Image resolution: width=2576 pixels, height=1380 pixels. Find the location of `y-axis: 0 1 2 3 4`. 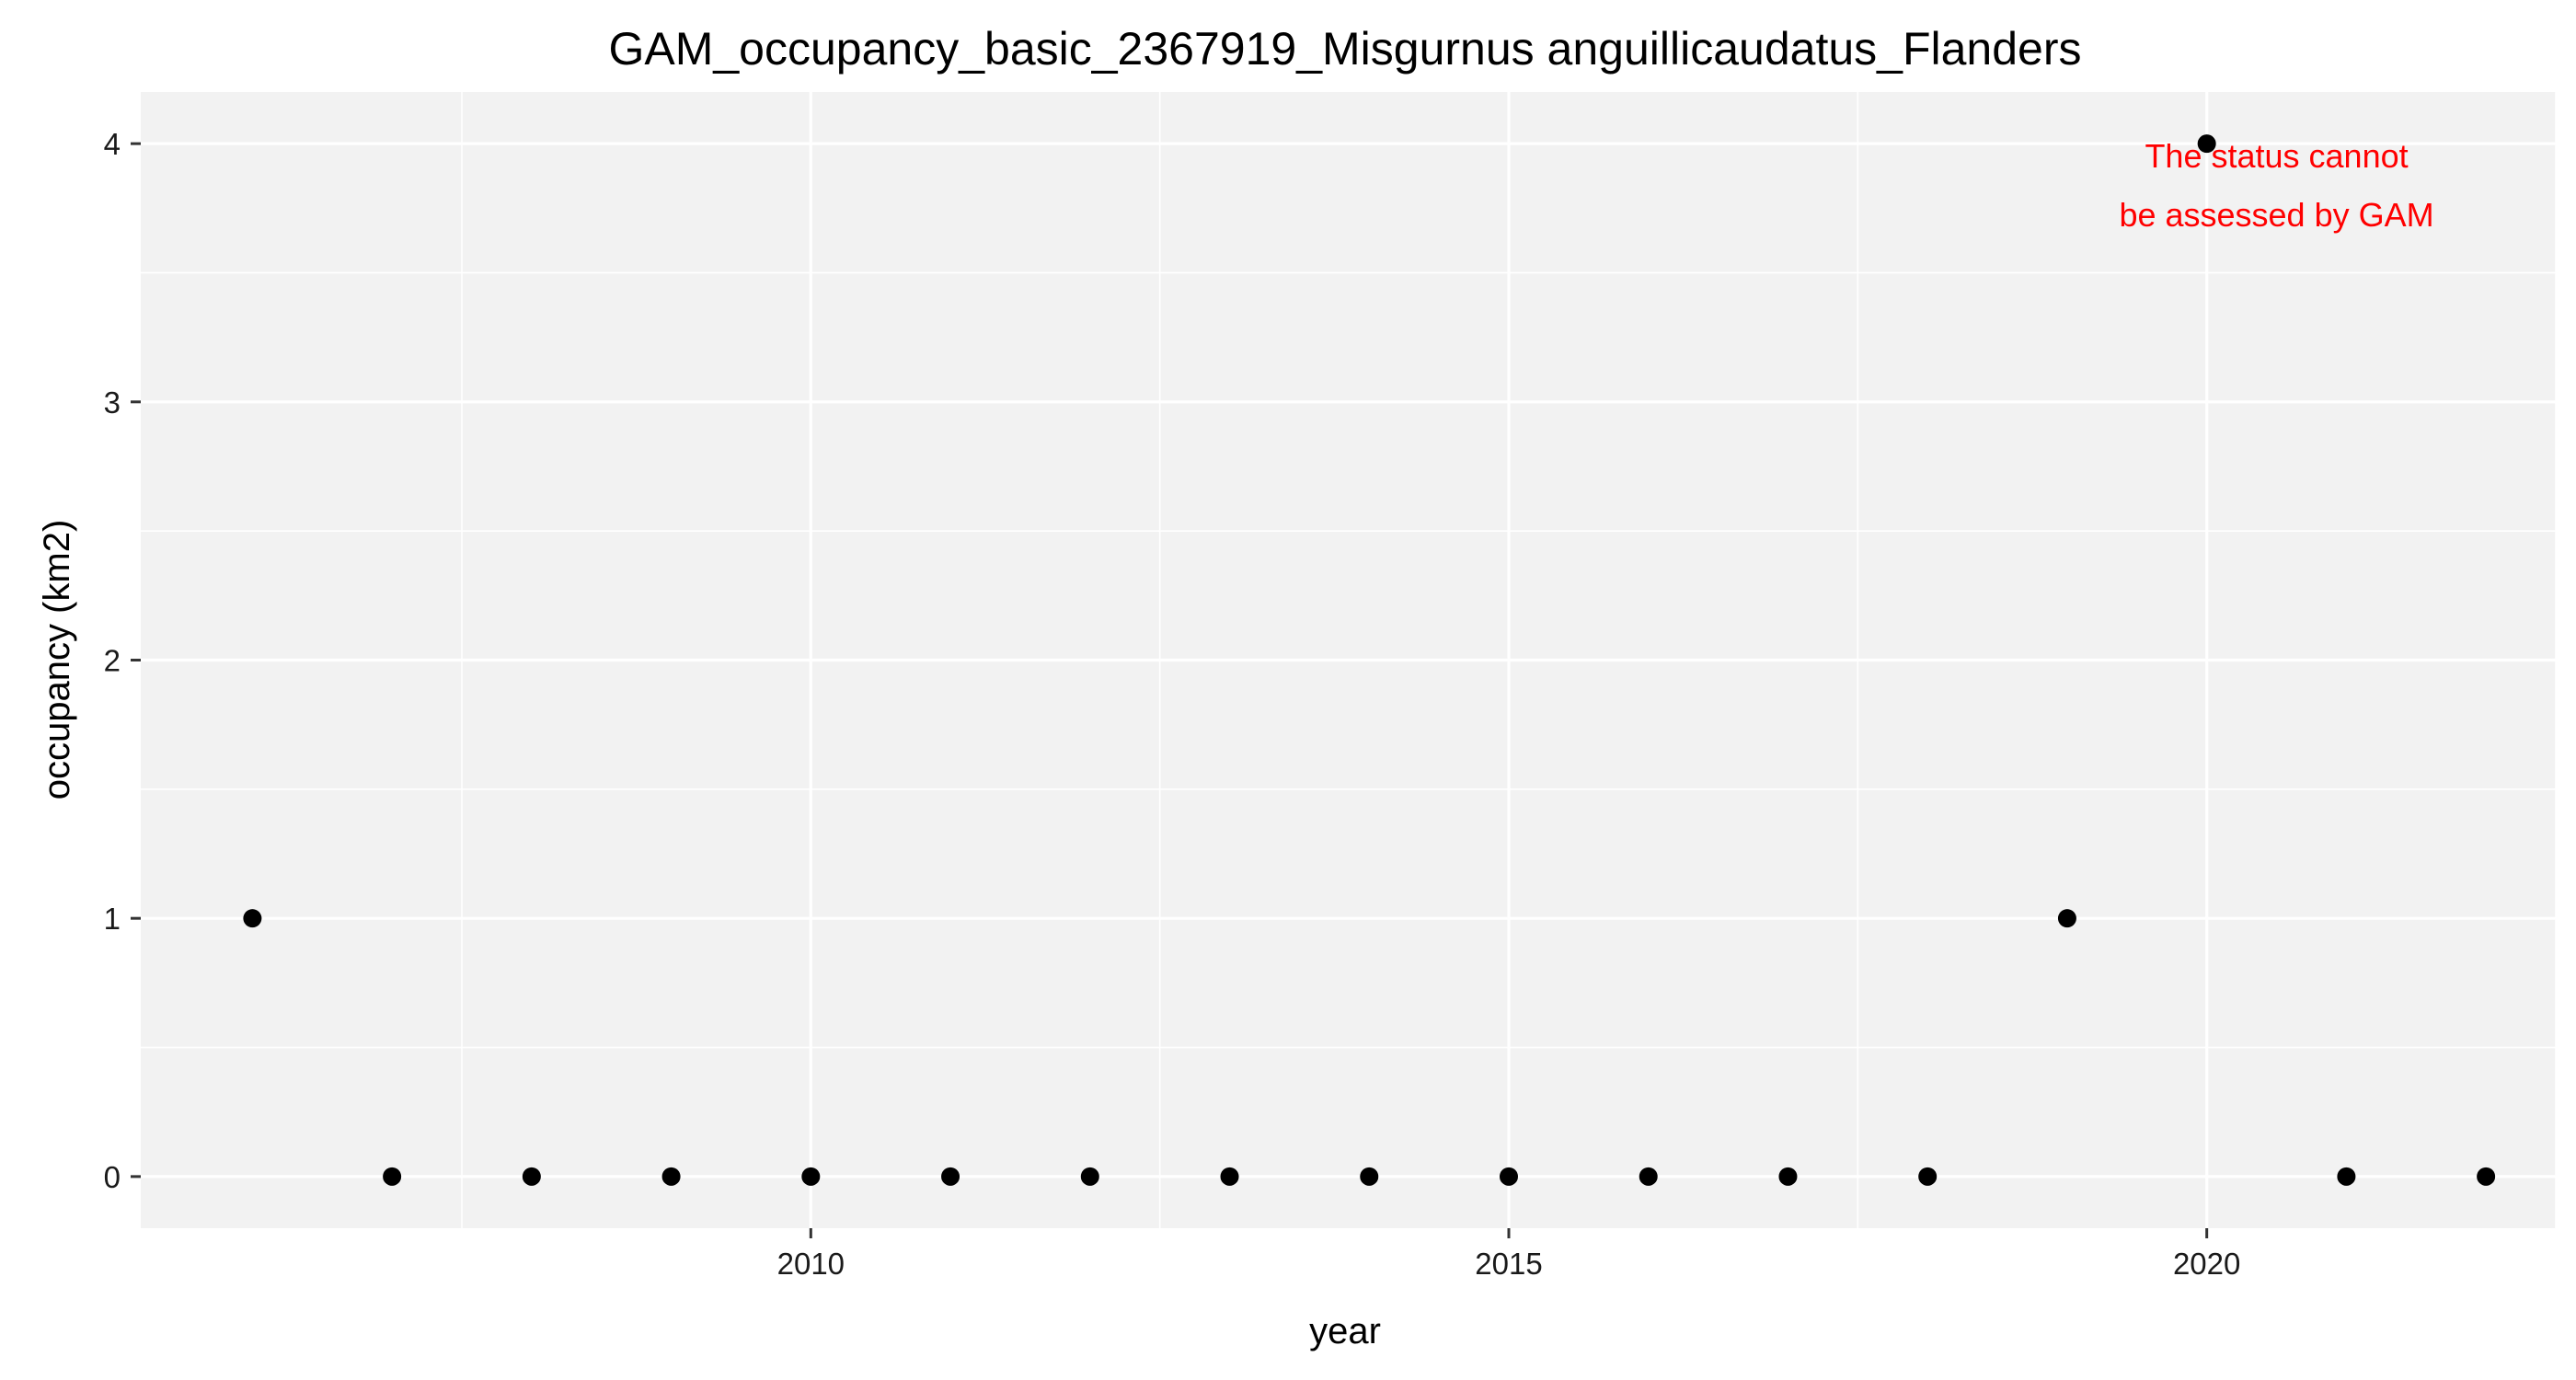

y-axis: 0 1 2 3 4 is located at coordinates (122, 660).